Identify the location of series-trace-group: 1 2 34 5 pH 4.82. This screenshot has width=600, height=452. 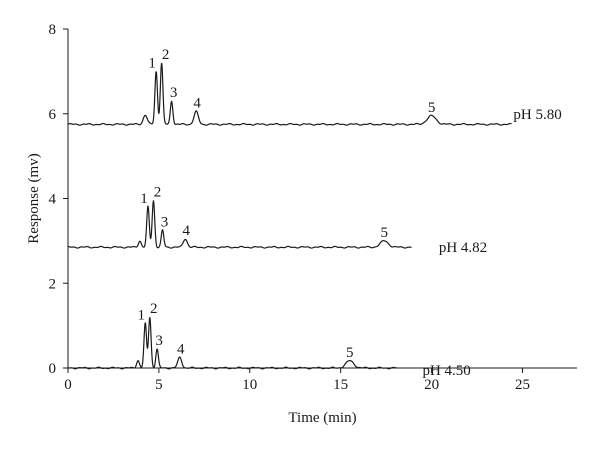
(277, 220).